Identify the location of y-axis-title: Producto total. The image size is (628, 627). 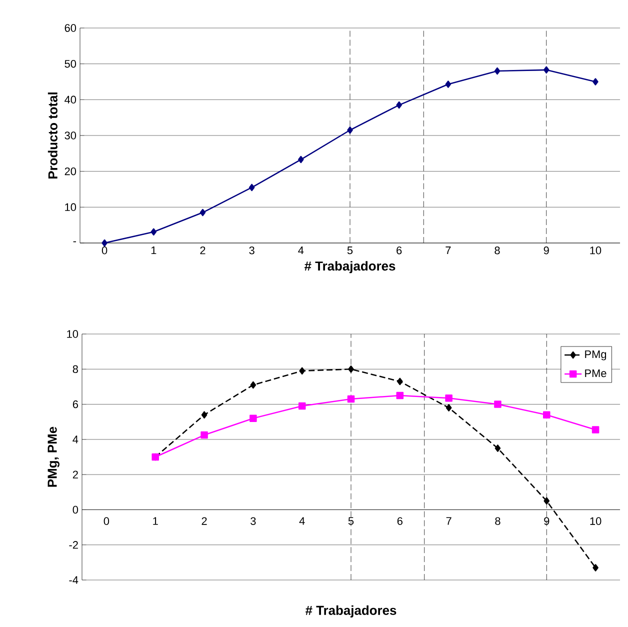
(53, 135).